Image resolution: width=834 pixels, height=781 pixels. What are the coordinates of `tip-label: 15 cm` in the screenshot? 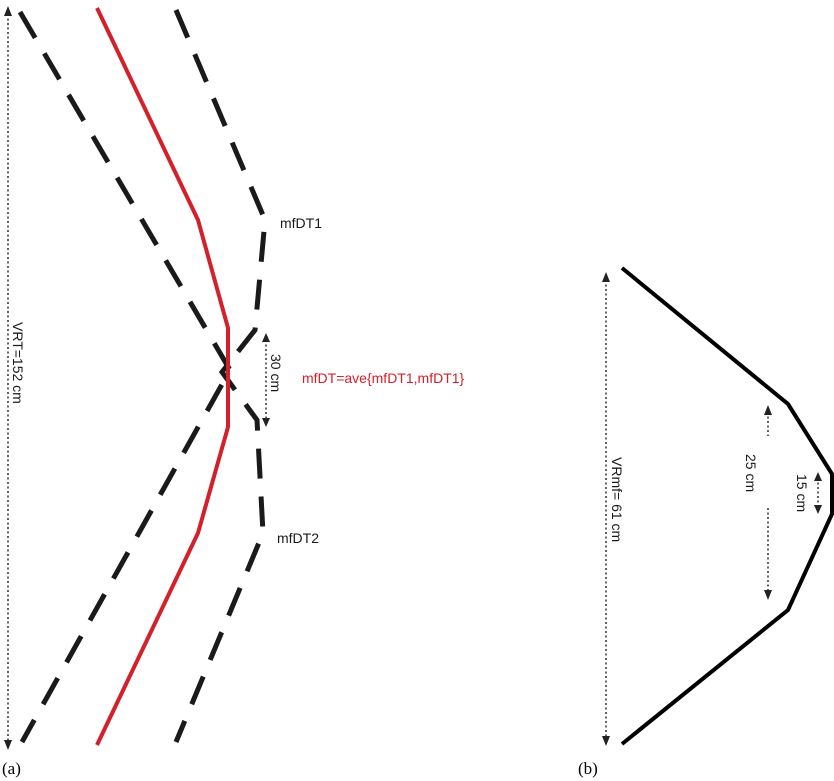 It's located at (802, 493).